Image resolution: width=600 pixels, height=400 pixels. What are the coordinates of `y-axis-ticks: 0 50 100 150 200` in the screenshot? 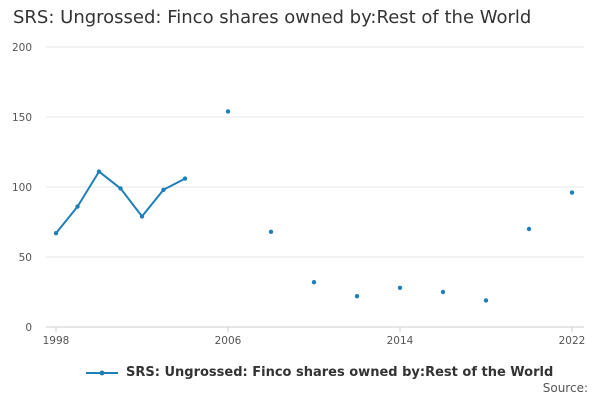 It's located at (22, 188).